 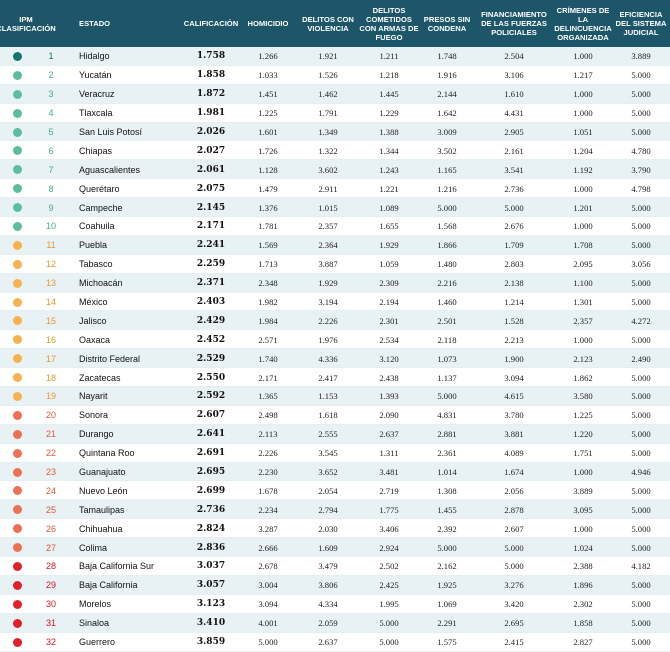 I want to click on presos-cell: 4.831, so click(x=447, y=415).